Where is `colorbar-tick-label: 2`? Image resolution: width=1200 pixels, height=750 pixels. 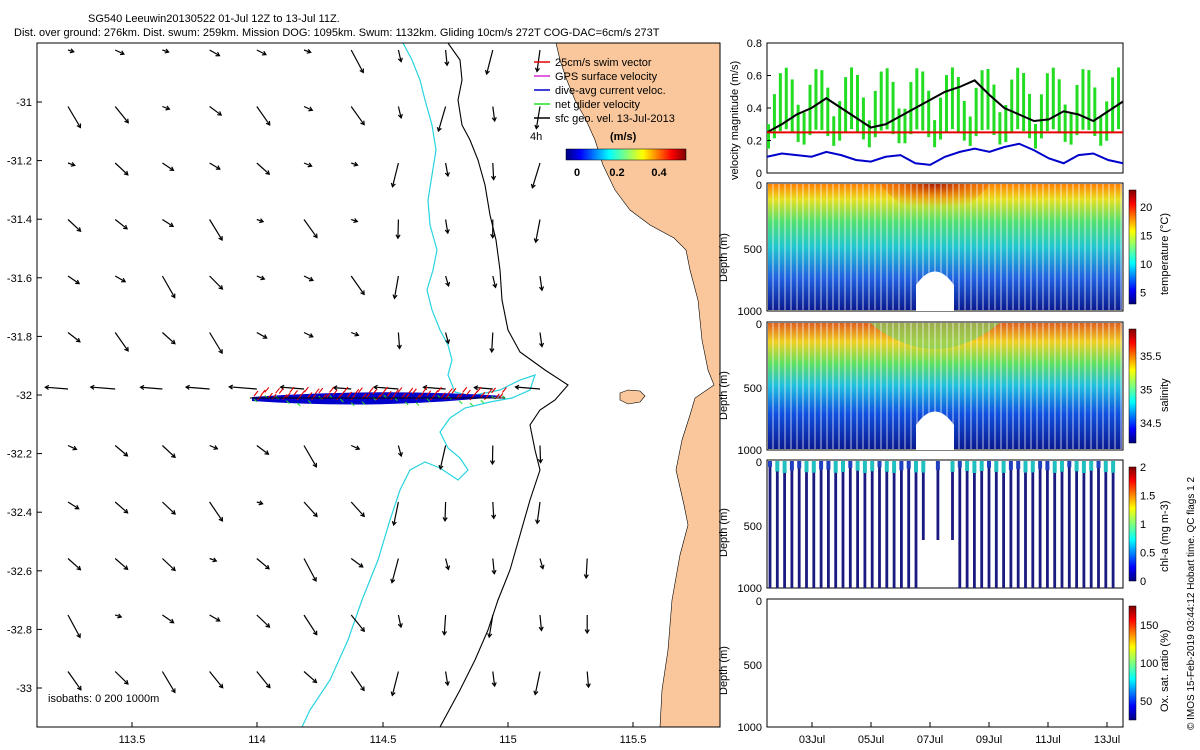 colorbar-tick-label: 2 is located at coordinates (1143, 468).